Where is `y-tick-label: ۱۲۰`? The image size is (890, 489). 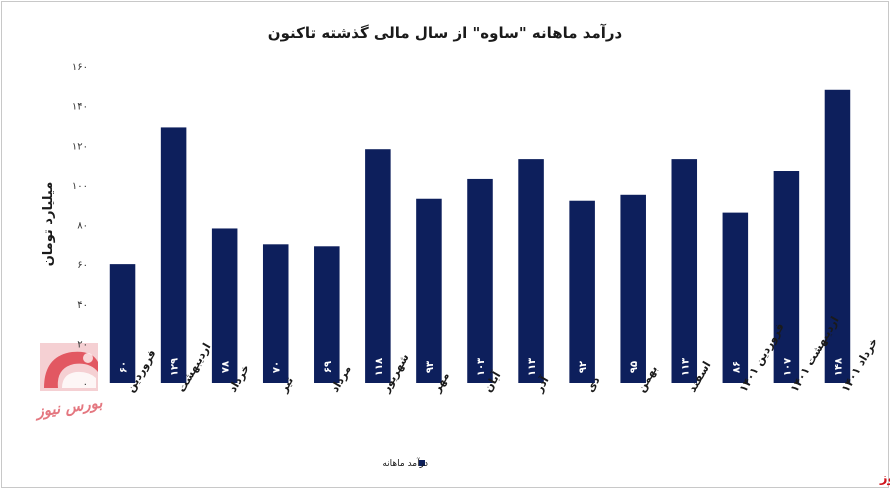 y-tick-label: ۱۲۰ is located at coordinates (80, 146).